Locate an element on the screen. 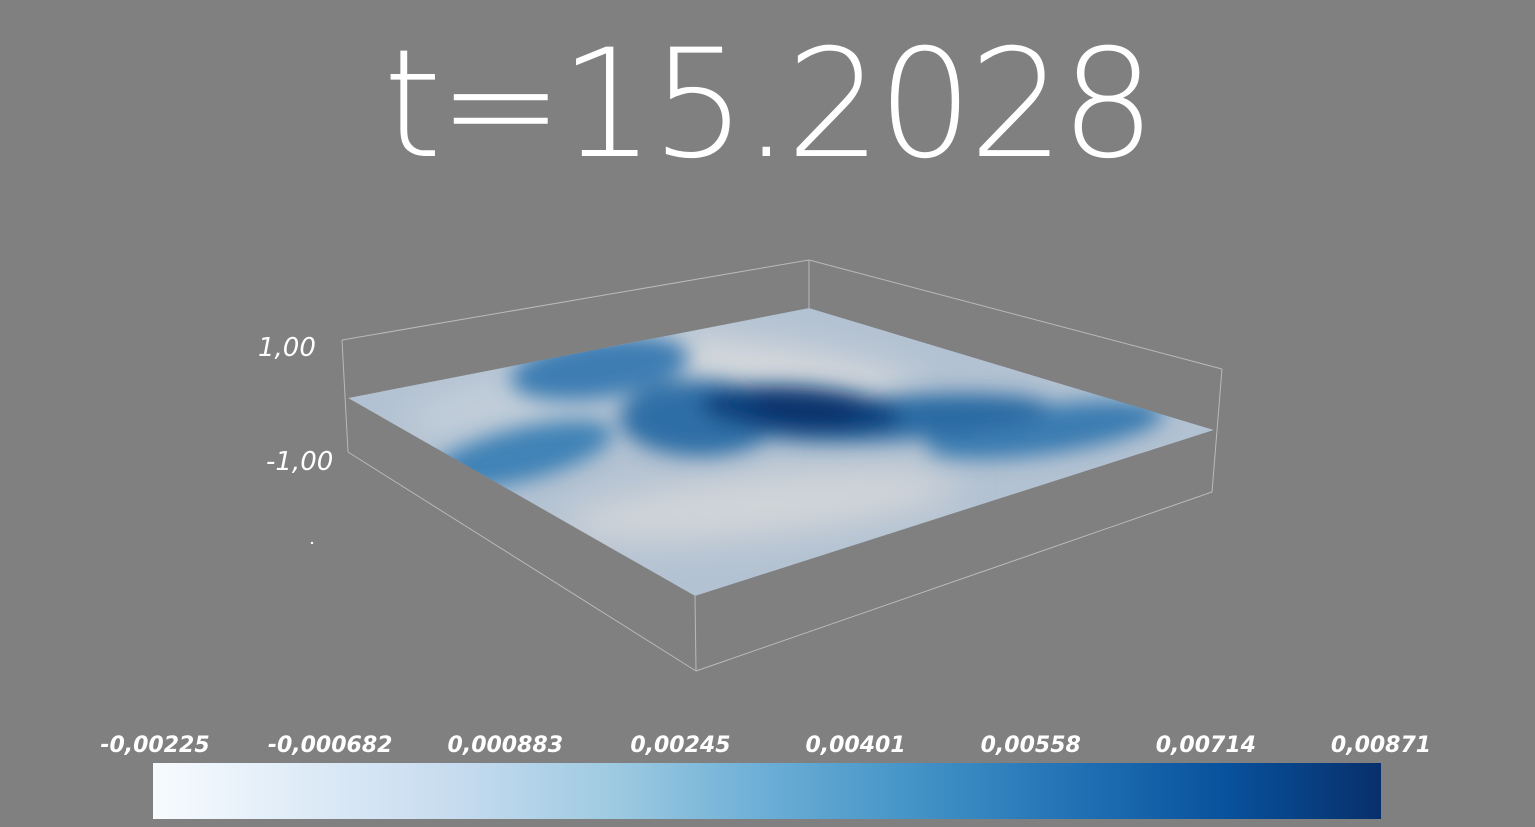  colorbar-tick-label: 0,000883 is located at coordinates (505, 745).